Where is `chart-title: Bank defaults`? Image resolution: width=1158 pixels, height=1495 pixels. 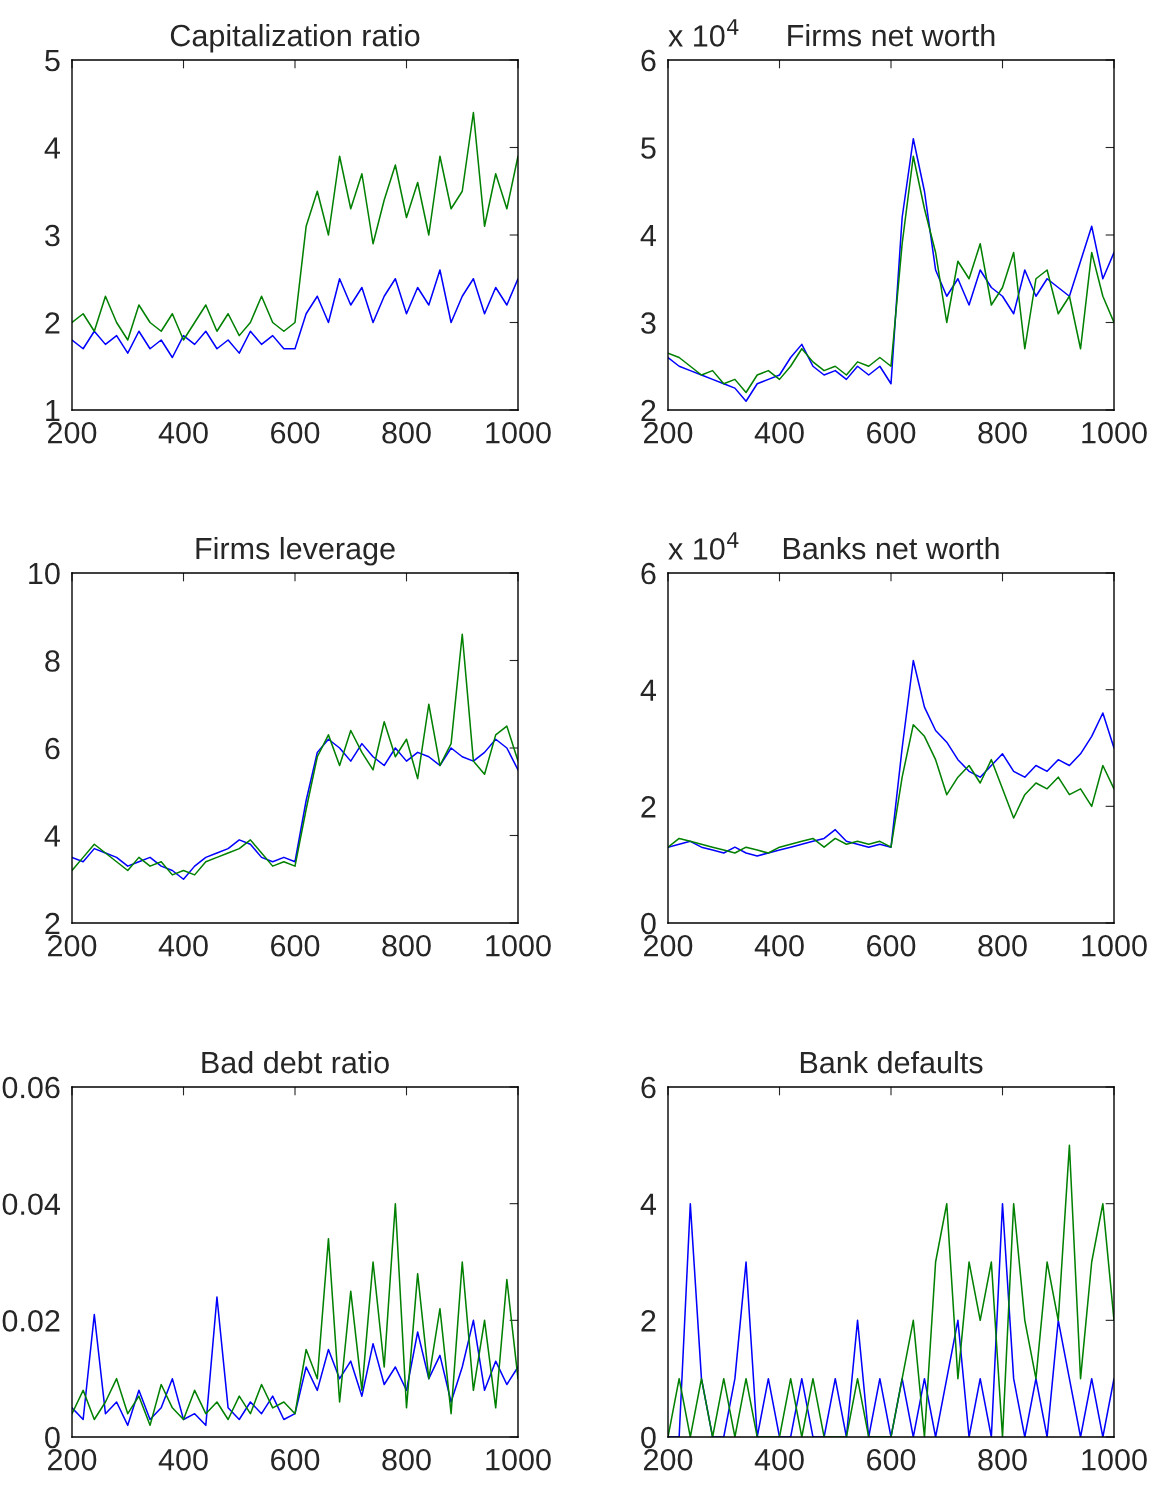 chart-title: Bank defaults is located at coordinates (891, 1062).